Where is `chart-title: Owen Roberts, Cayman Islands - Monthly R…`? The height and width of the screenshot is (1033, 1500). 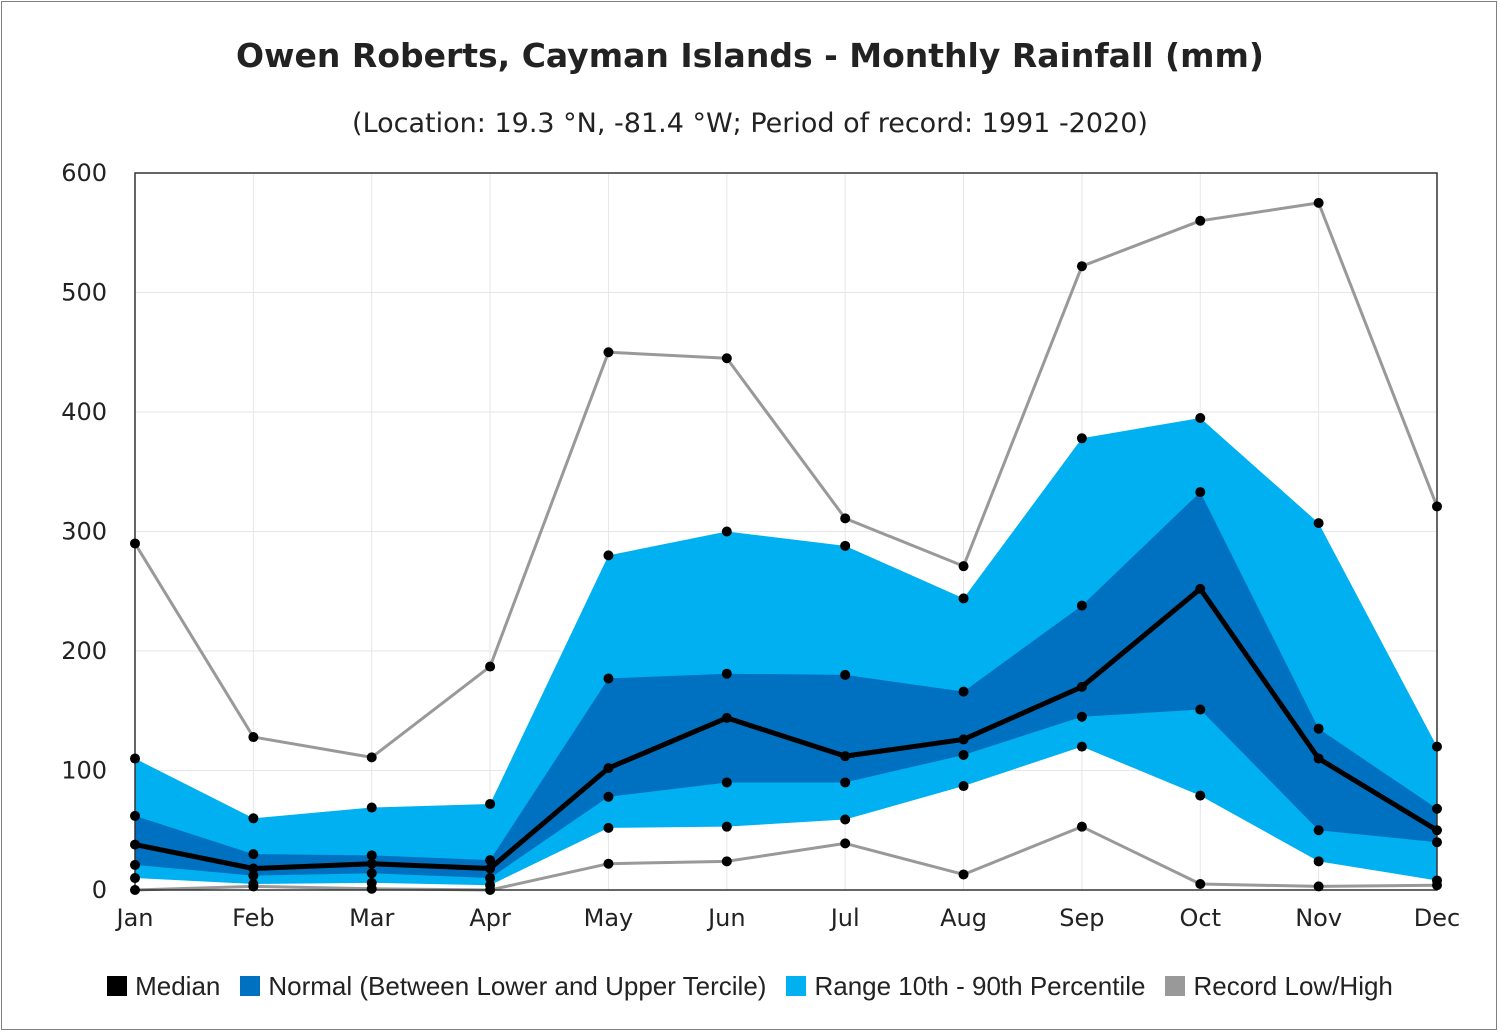 chart-title: Owen Roberts, Cayman Islands - Monthly R… is located at coordinates (750, 55).